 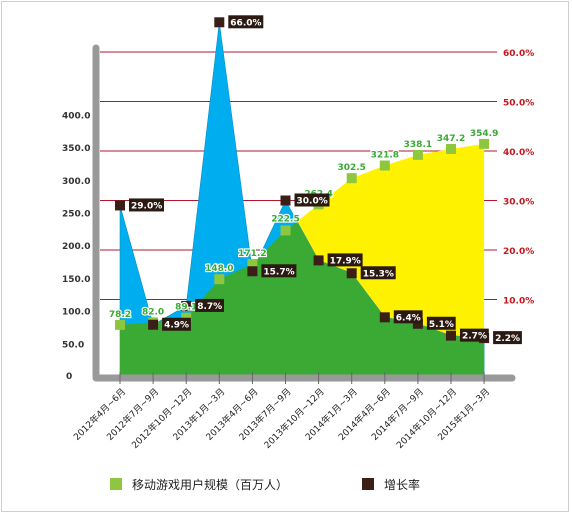 I want to click on rate-data-label: 2.2%, so click(x=507, y=339).